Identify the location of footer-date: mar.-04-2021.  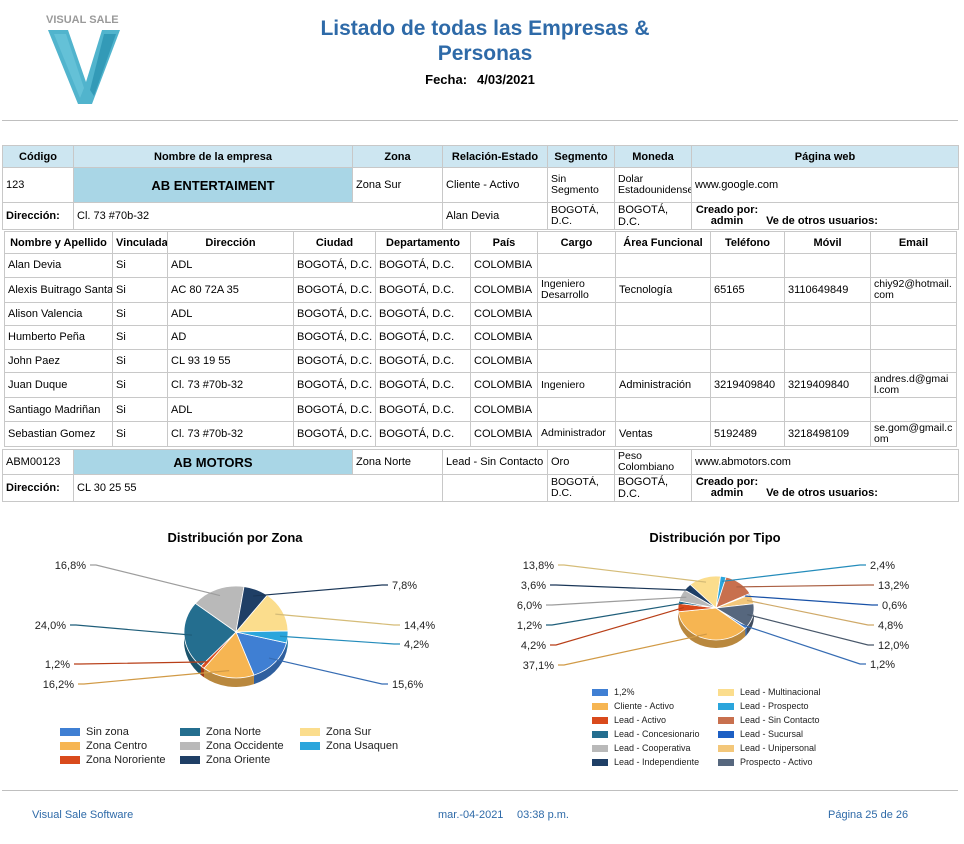
(471, 815).